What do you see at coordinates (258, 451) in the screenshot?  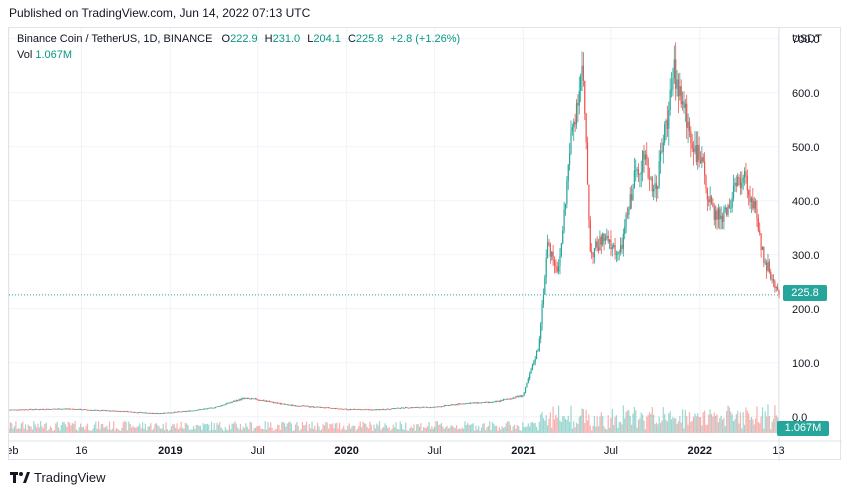 I see `x-tick-label: Jul` at bounding box center [258, 451].